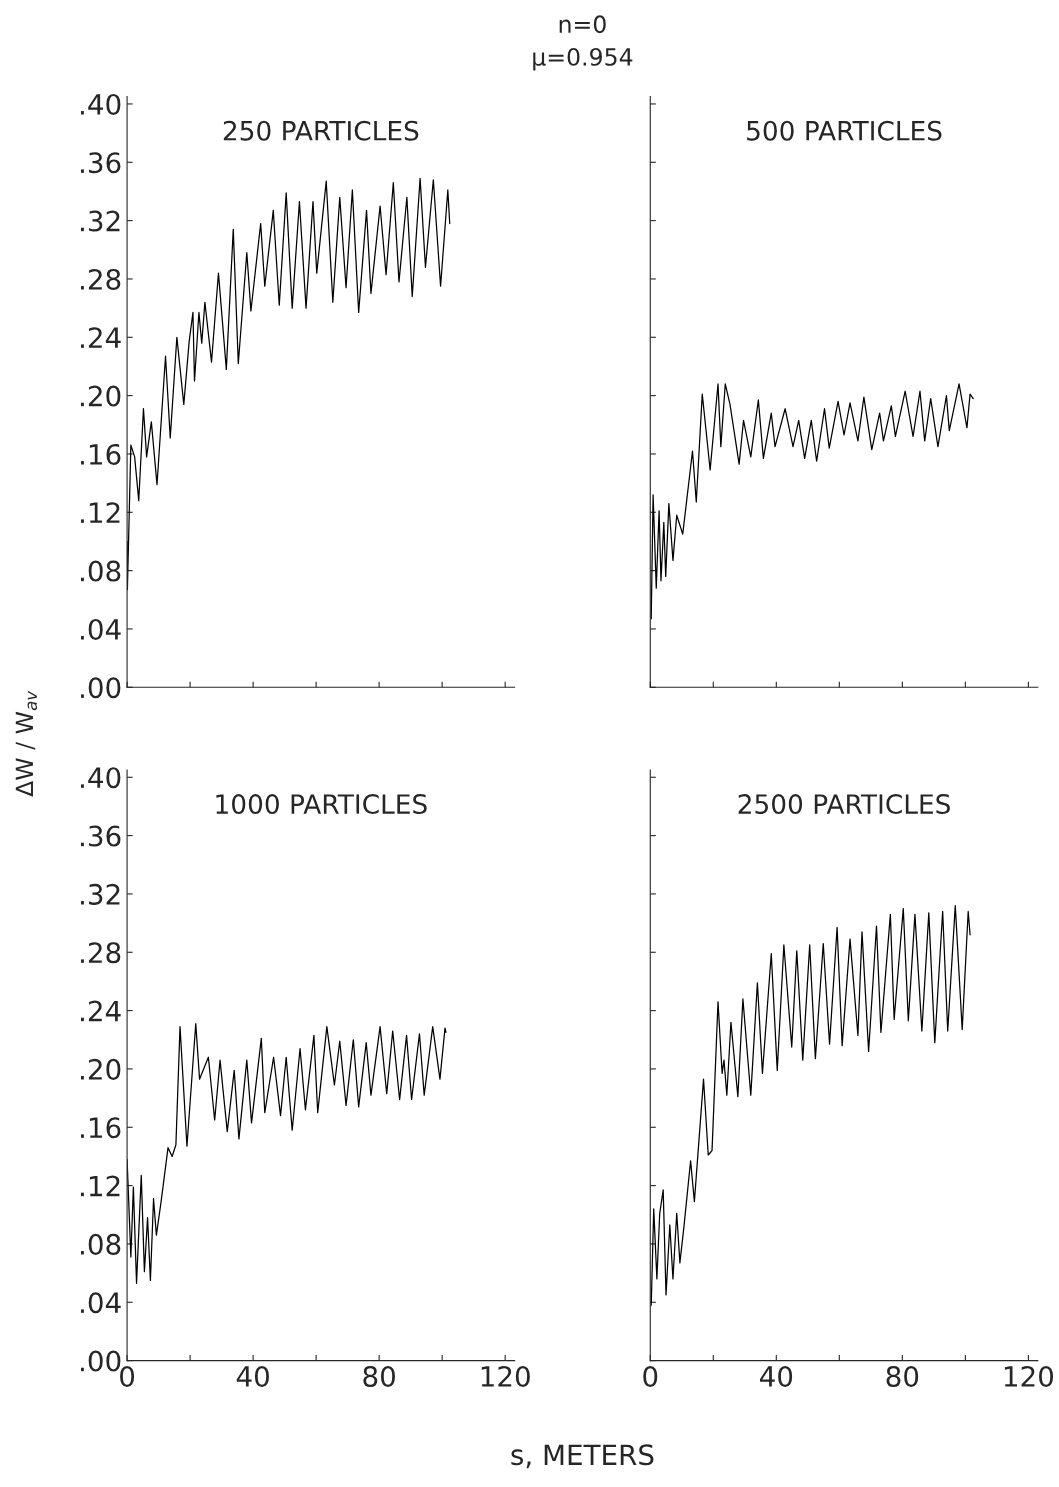 Image resolution: width=1059 pixels, height=1487 pixels. What do you see at coordinates (287, 1153) in the screenshot?
I see `line-series` at bounding box center [287, 1153].